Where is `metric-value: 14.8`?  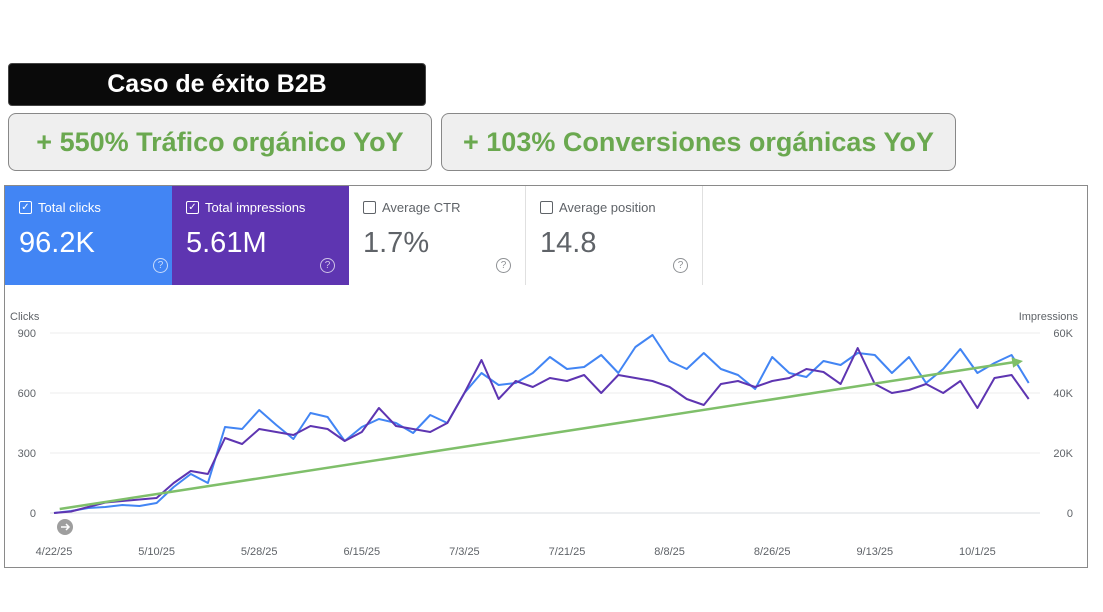 metric-value: 14.8 is located at coordinates (568, 243).